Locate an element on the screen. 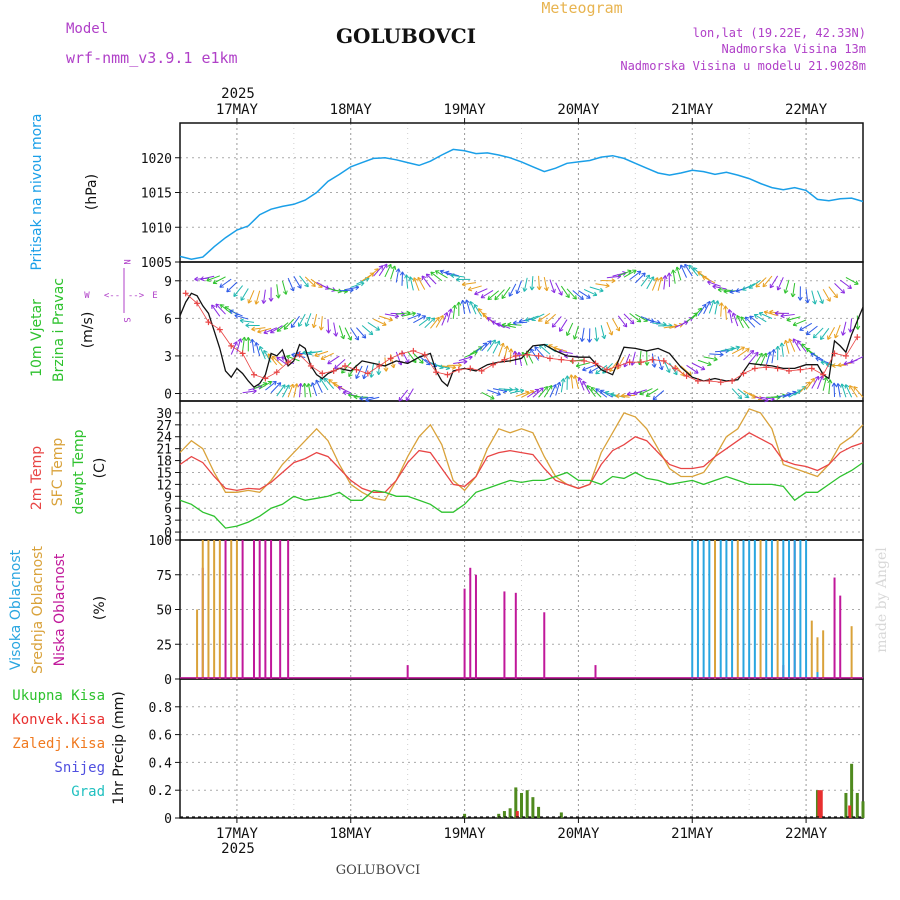 Image resolution: width=900 pixels, height=900 pixels. lonlat-text: lon,lat (19.22E, 42.33N) is located at coordinates (779, 33).